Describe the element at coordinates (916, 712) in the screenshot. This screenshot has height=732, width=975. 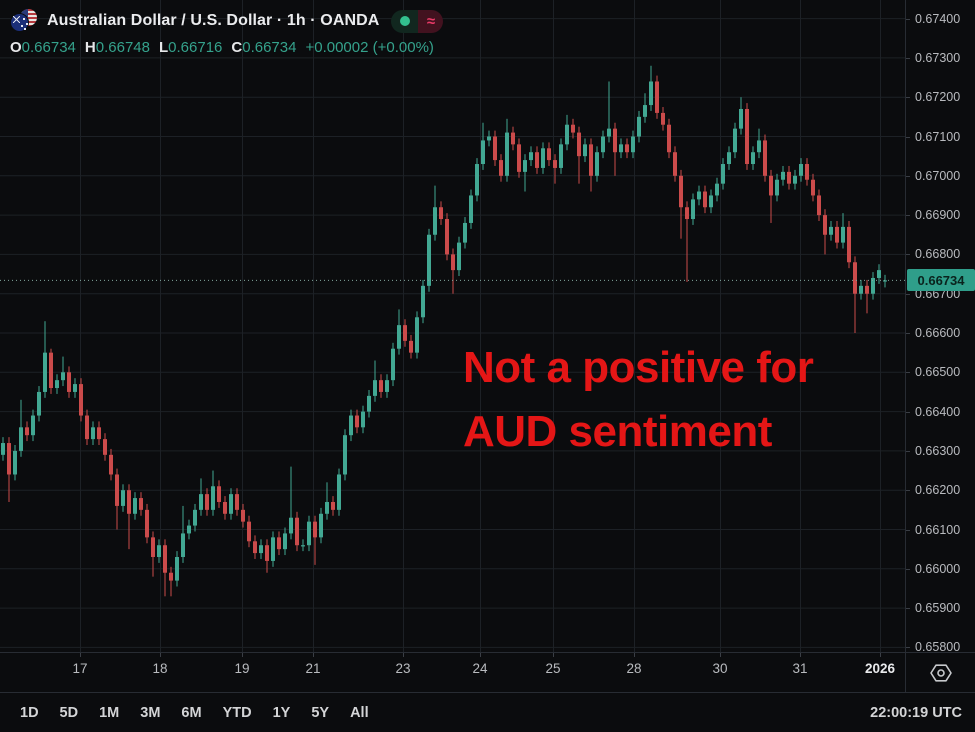
I see `clock-utc: 22:00:19 UTC` at that location.